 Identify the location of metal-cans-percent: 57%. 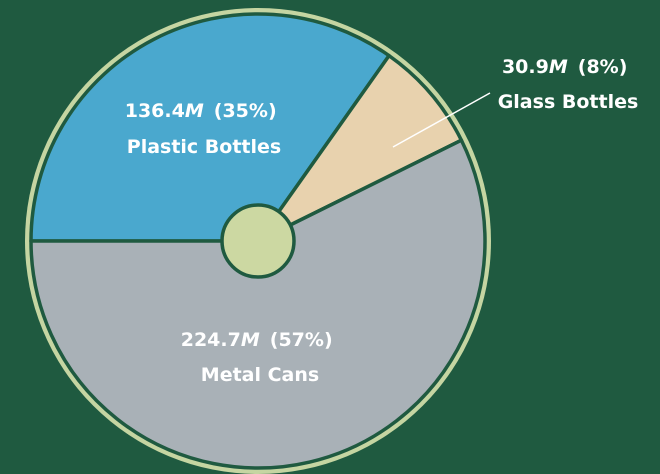
(300, 340).